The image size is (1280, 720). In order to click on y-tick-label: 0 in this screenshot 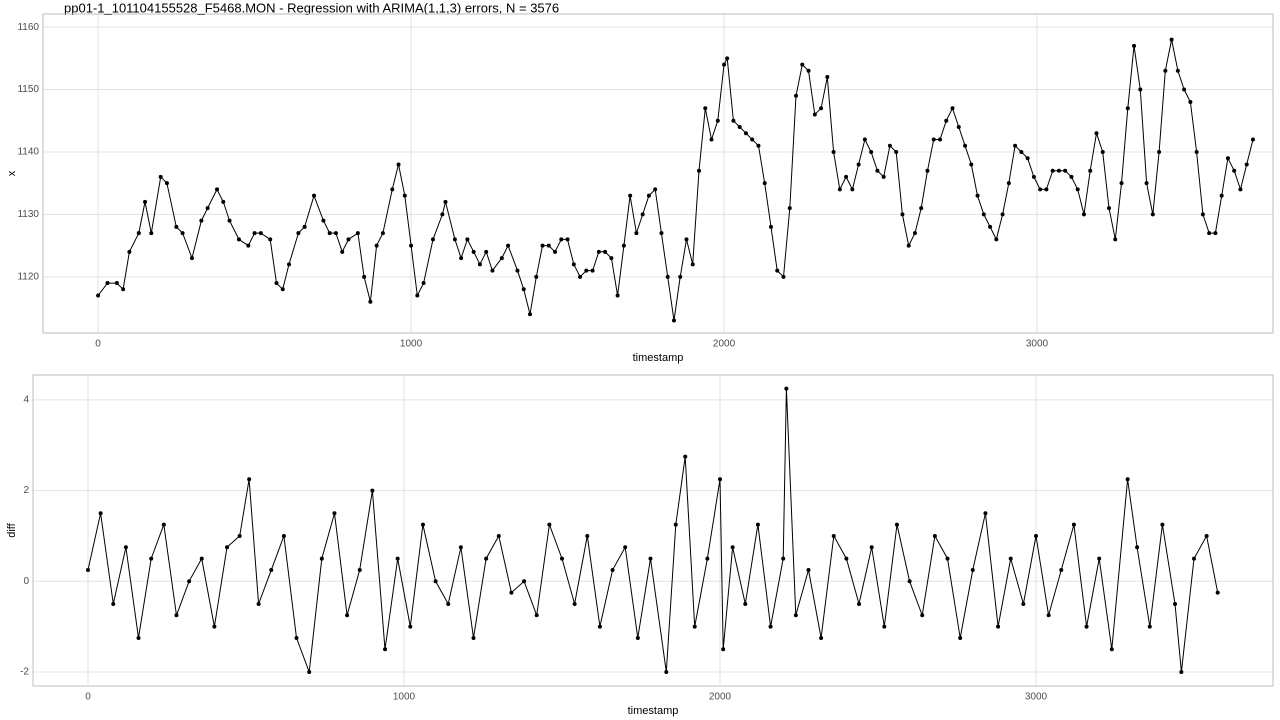, I will do `click(26, 581)`.